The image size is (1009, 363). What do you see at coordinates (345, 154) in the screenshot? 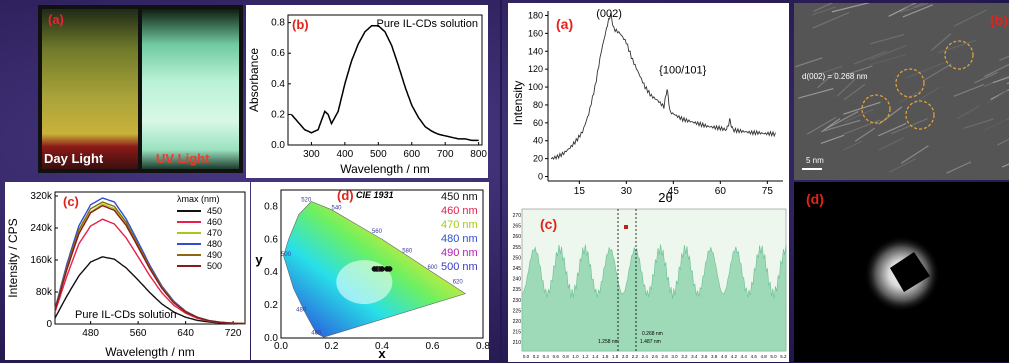
I see `x-tick-label: 400` at bounding box center [345, 154].